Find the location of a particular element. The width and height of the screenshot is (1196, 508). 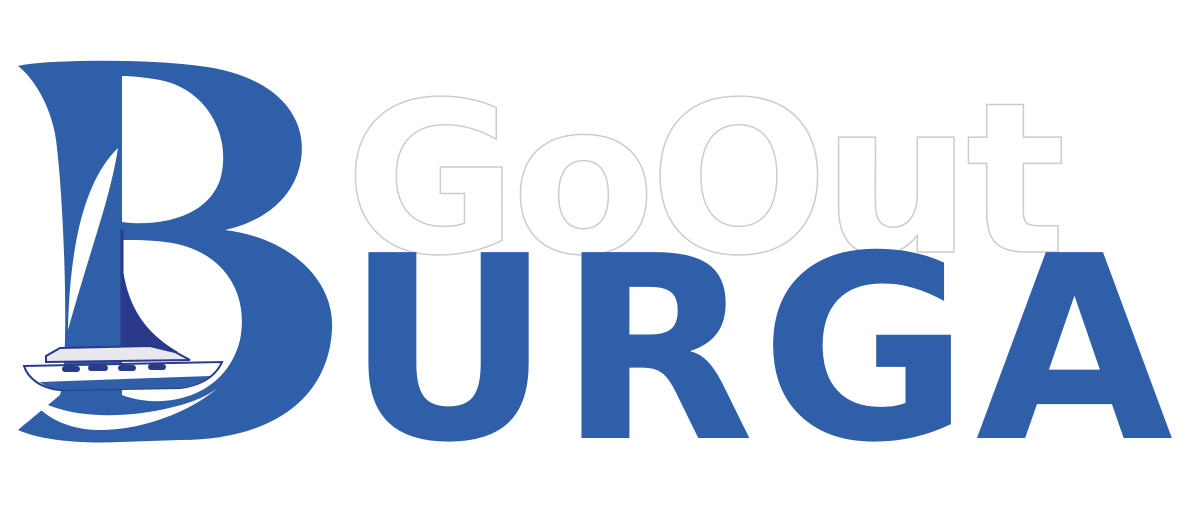

sailboat-icon is located at coordinates (123, 311).